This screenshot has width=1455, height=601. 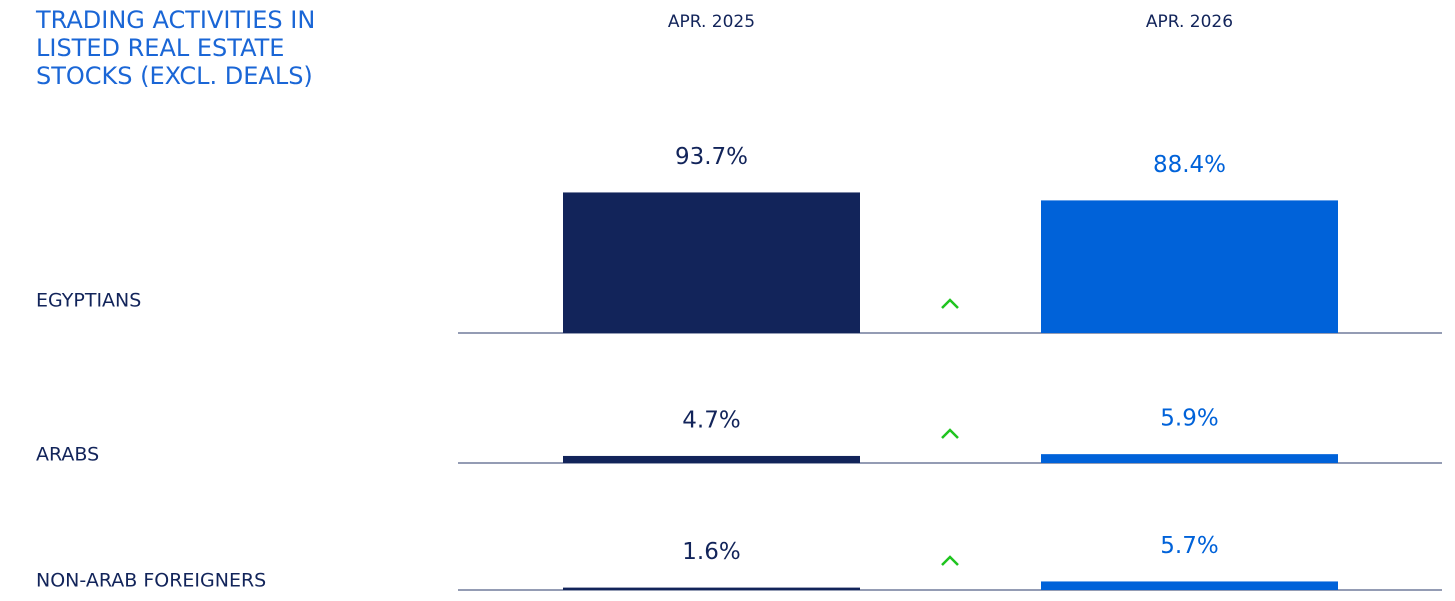 What do you see at coordinates (151, 581) in the screenshot?
I see `row-label: NON-ARAB FOREIGNERS` at bounding box center [151, 581].